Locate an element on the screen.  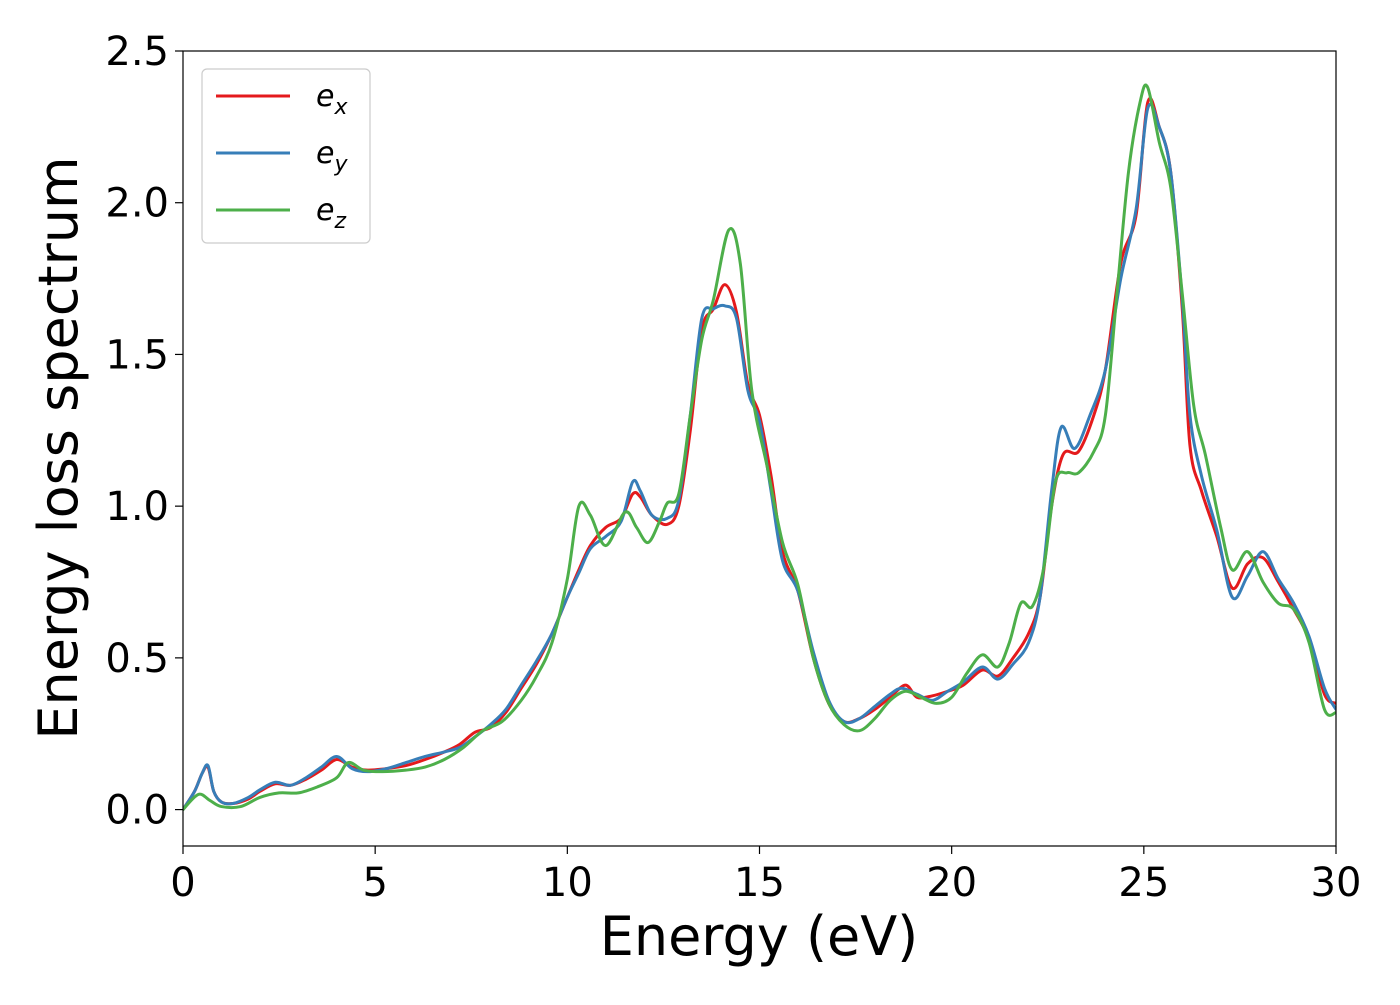
y-tick-label: 0.5 is located at coordinates (137, 659).